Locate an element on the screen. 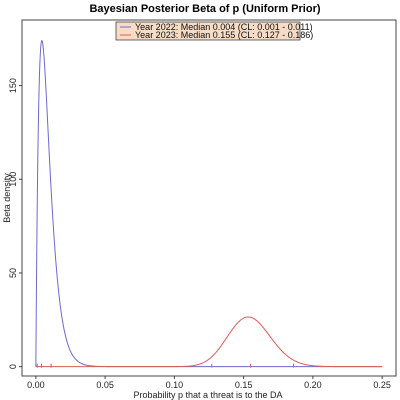 The image size is (400, 400). median-ci-markers is located at coordinates (165, 365).